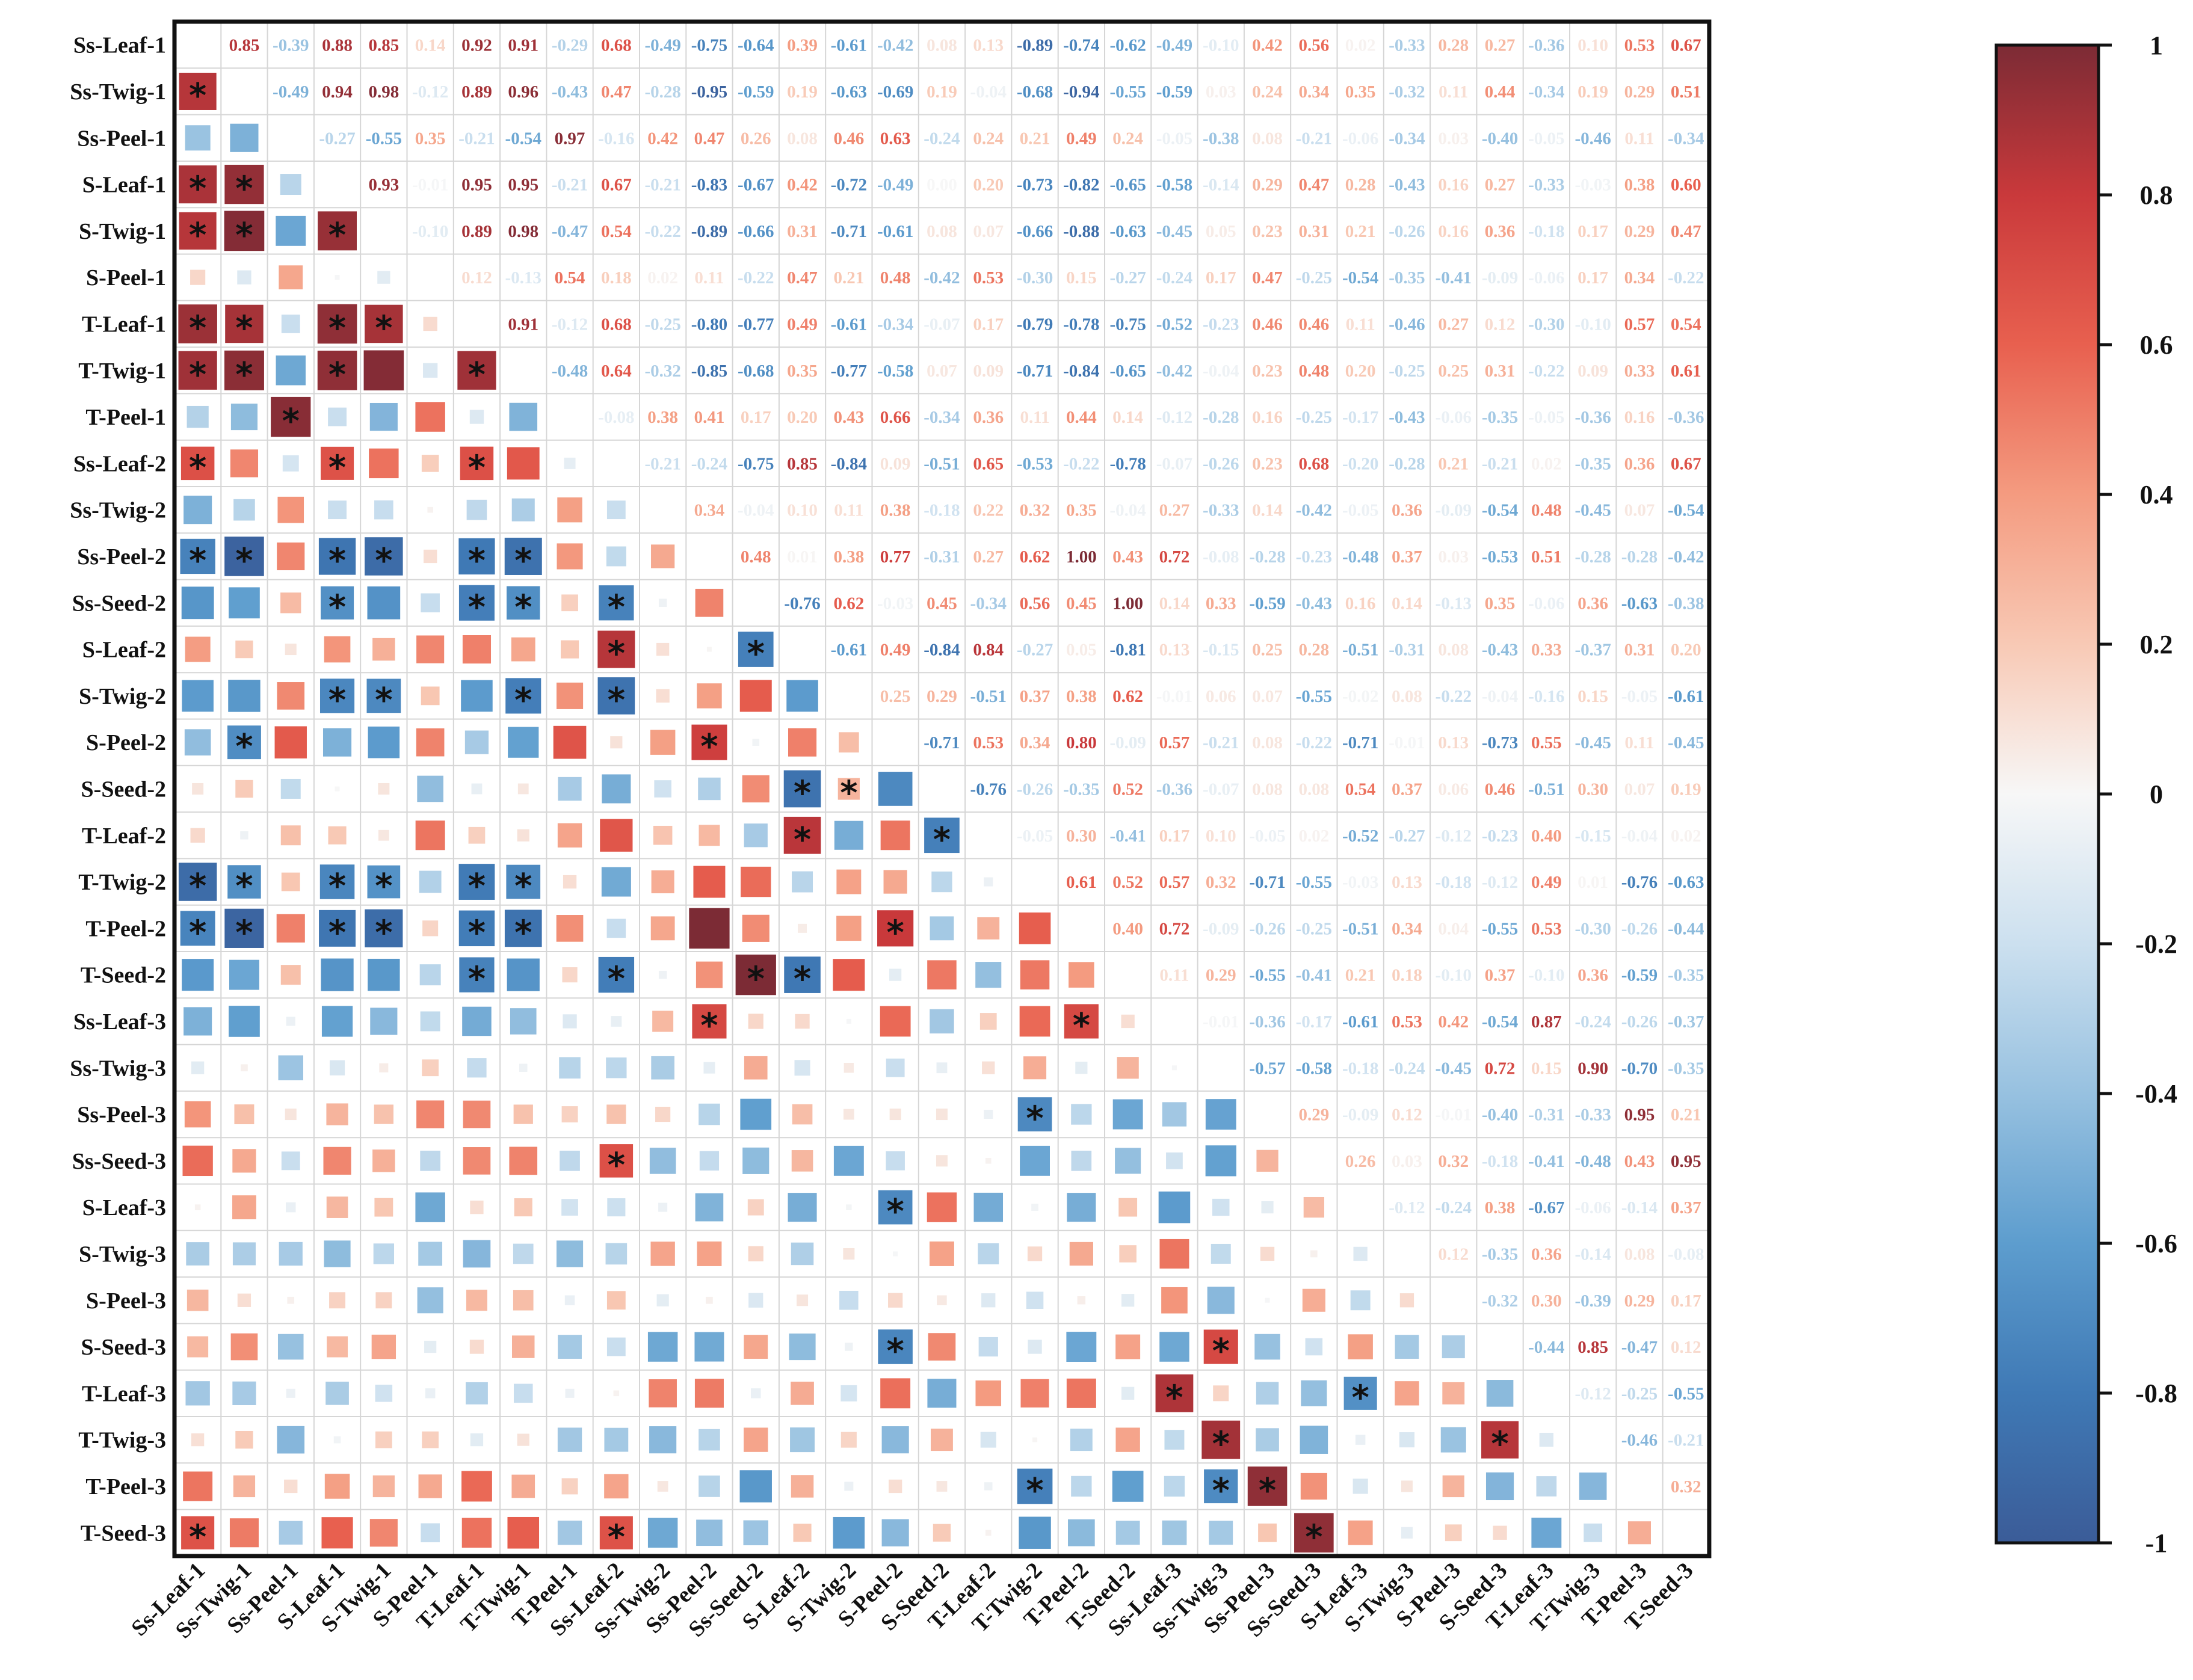 Image resolution: width=2193 pixels, height=1680 pixels. I want to click on cell-value-S-Peel-1-T-Peel-2: 0.15, so click(1081, 278).